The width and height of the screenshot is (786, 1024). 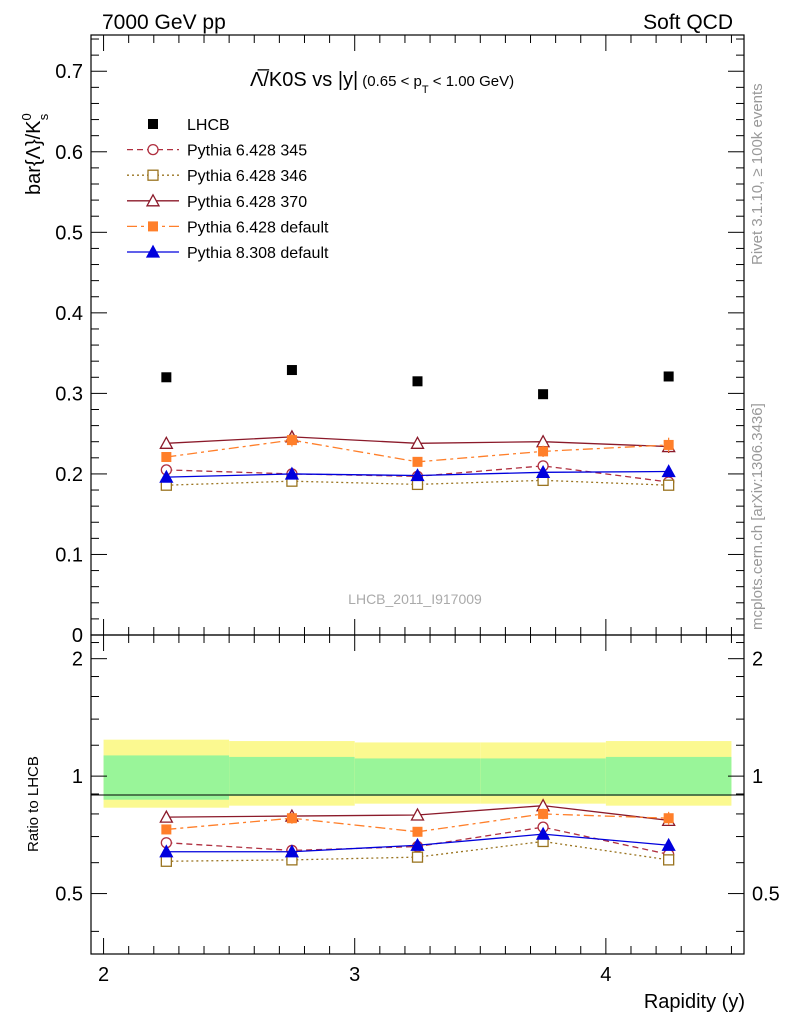 What do you see at coordinates (69, 895) in the screenshot?
I see `ratio-y-tick-label: 0.5` at bounding box center [69, 895].